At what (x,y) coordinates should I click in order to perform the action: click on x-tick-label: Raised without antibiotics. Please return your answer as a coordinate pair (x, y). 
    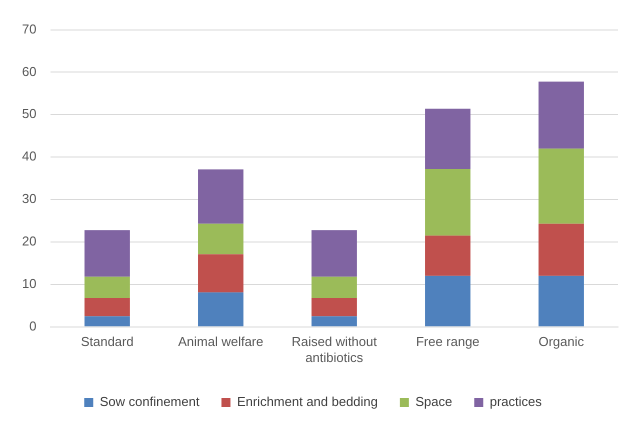
    Looking at the image, I should click on (335, 349).